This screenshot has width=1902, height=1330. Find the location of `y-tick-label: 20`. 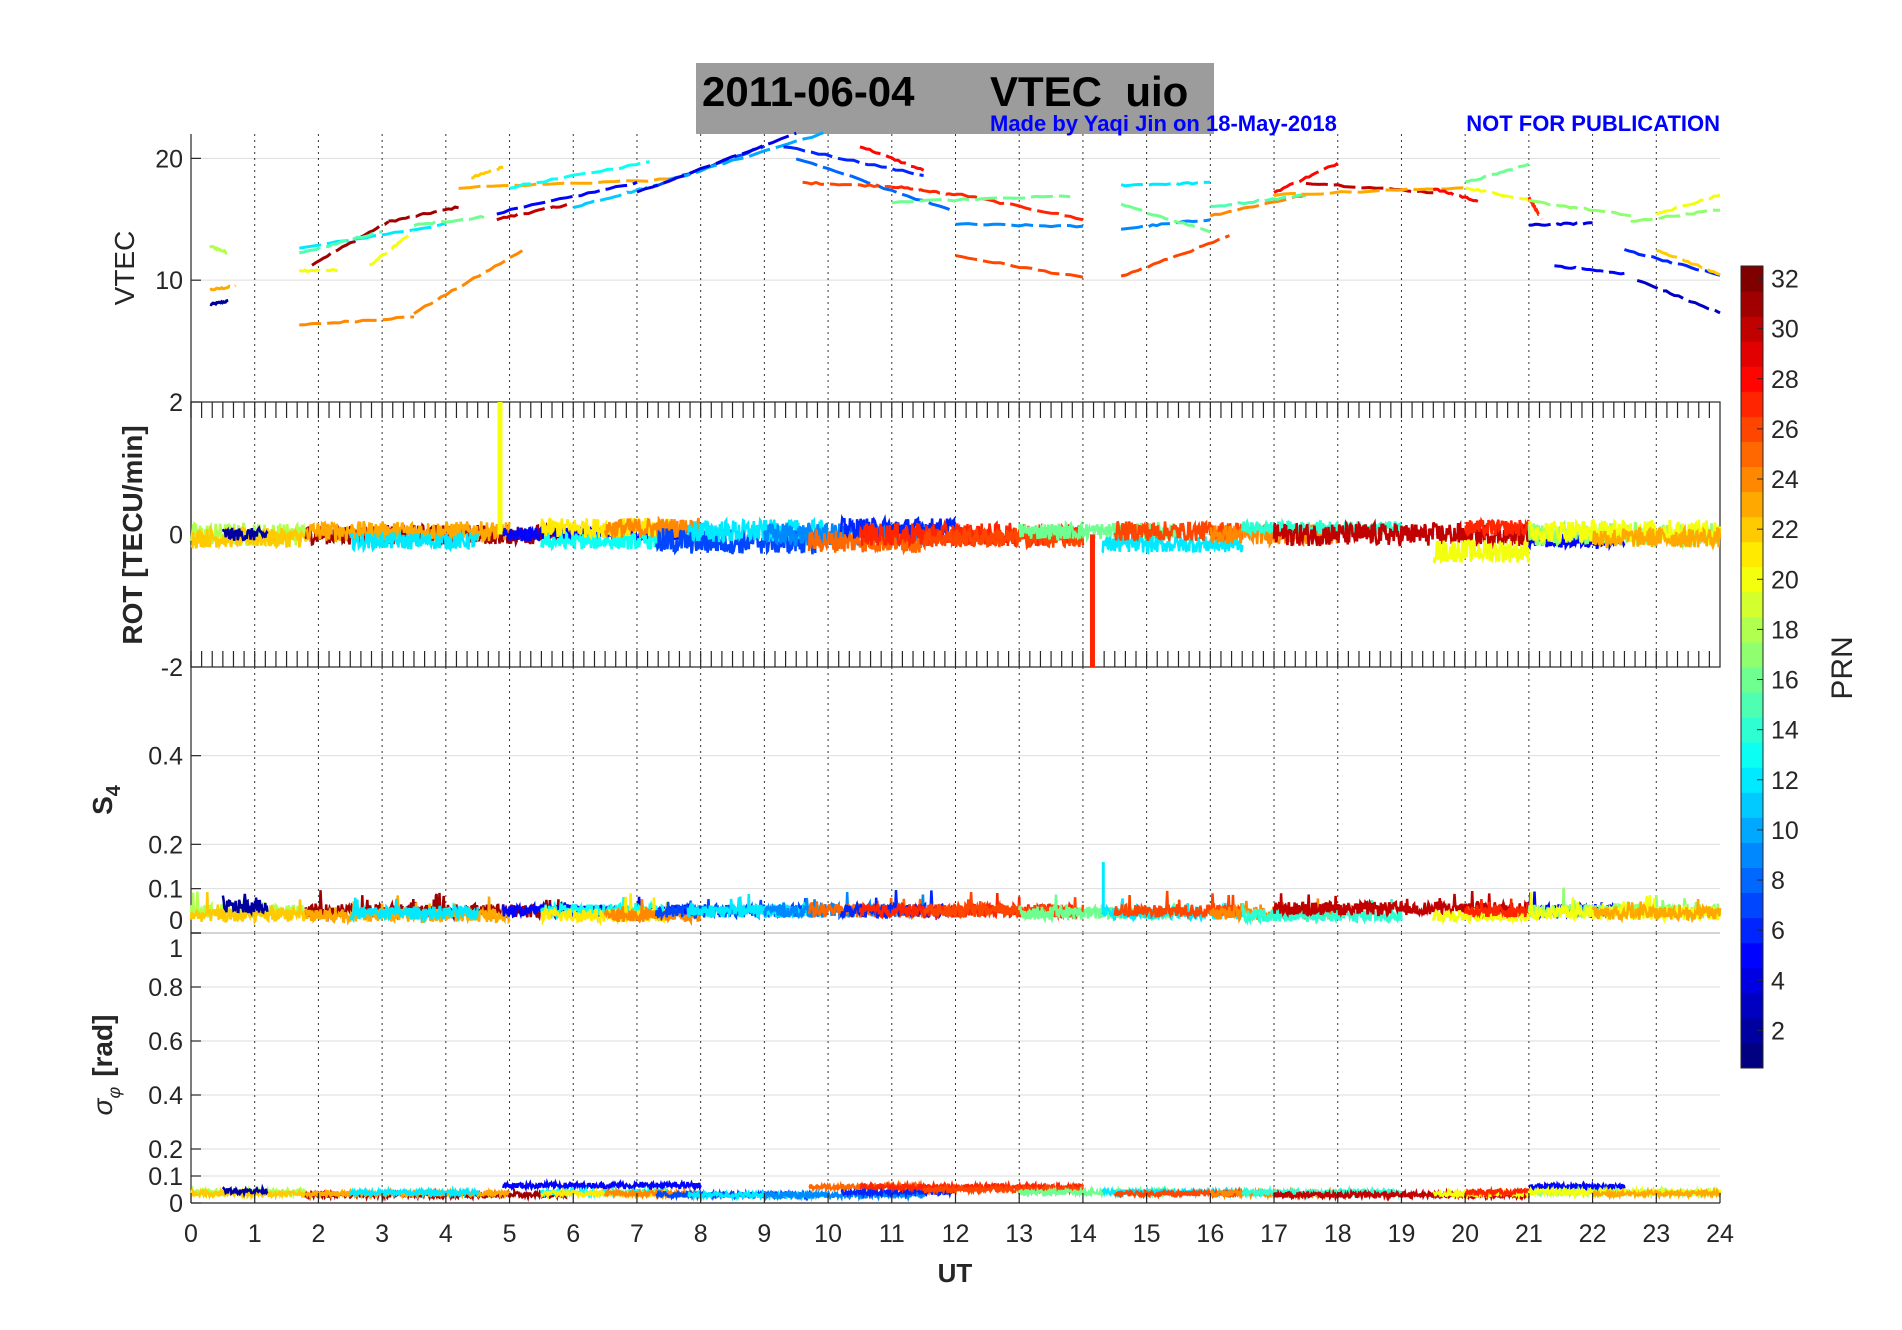

y-tick-label: 20 is located at coordinates (169, 159).